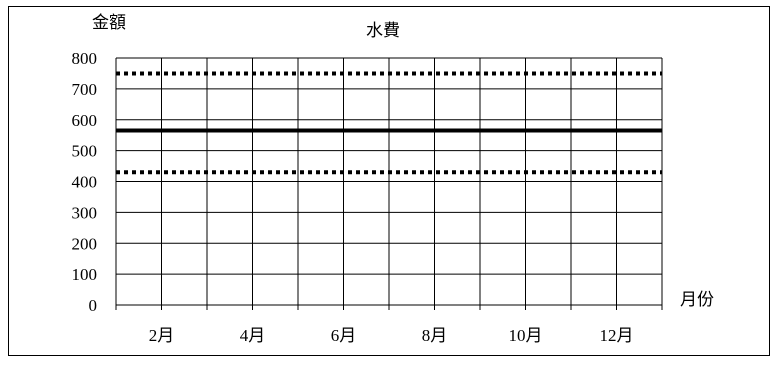 The image size is (781, 367). What do you see at coordinates (526, 335) in the screenshot?
I see `x-tick-label: 10月` at bounding box center [526, 335].